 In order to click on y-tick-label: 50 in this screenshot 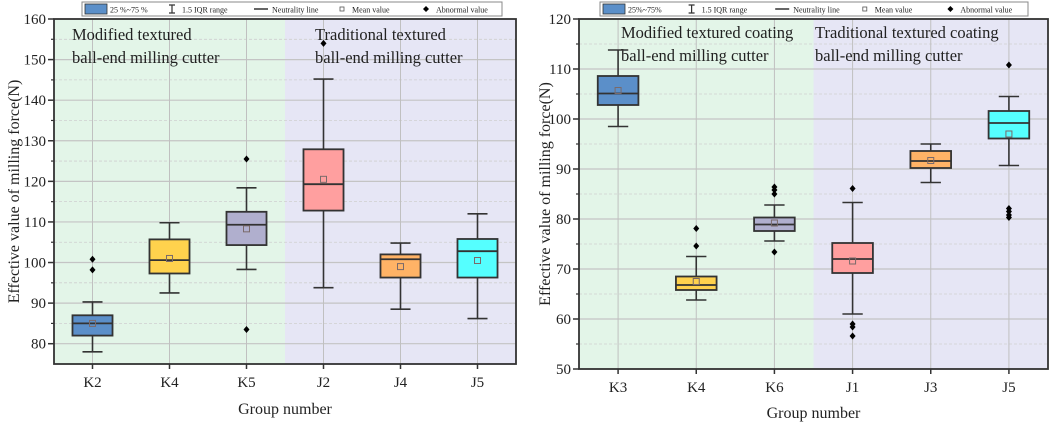, I will do `click(563, 370)`.